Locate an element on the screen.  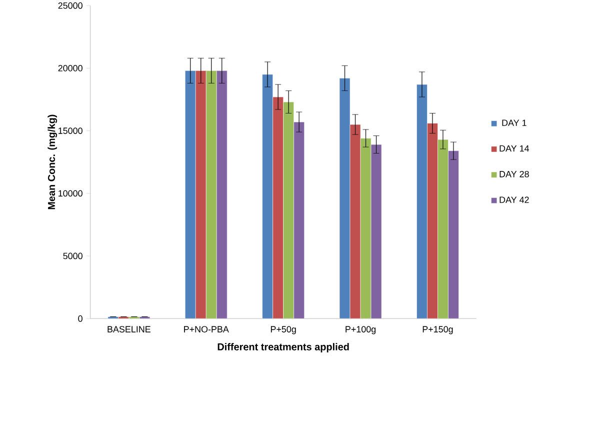
y-tick-label: 10000 is located at coordinates (70, 193).